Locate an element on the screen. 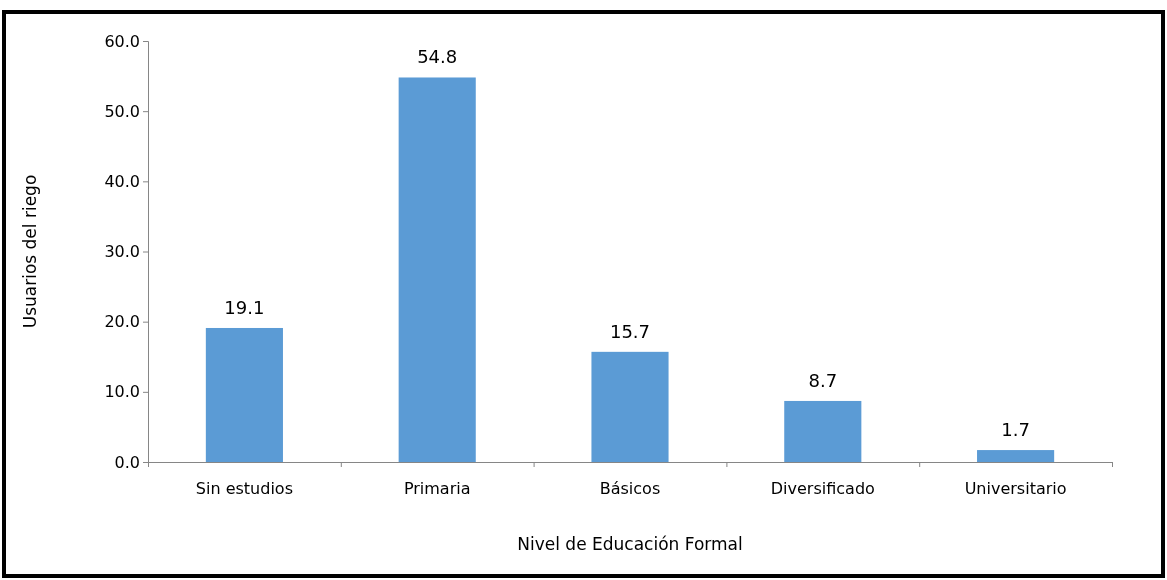  y-tick-label: 60.0 is located at coordinates (122, 41).